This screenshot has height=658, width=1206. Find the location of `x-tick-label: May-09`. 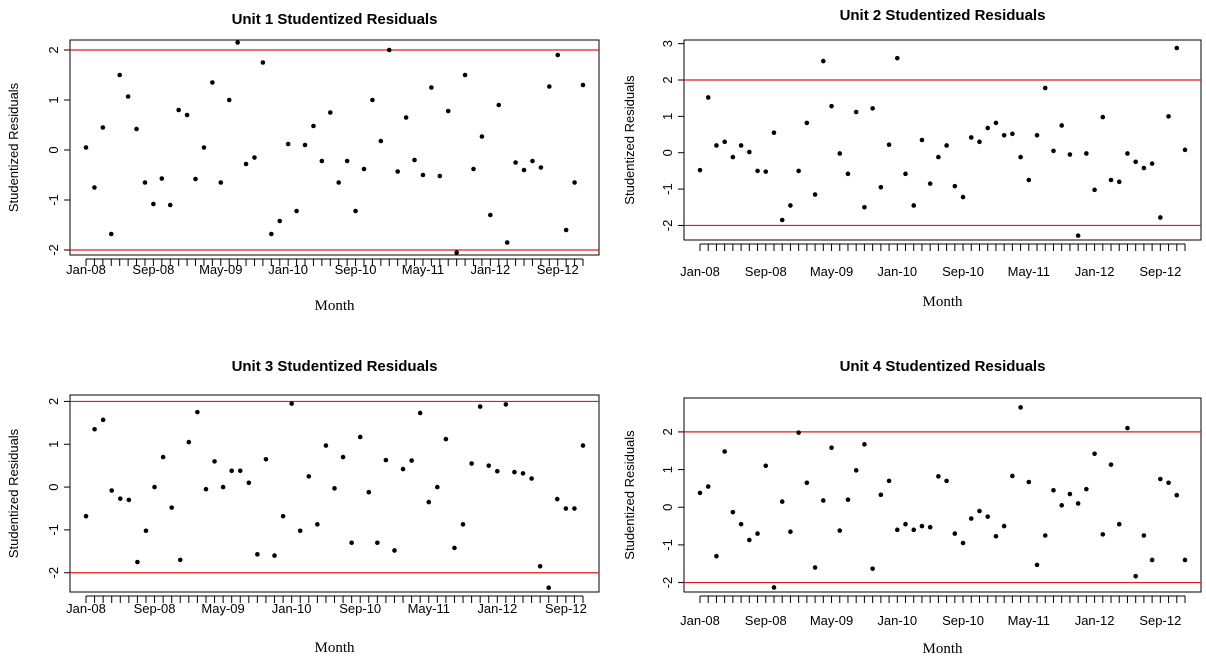

x-tick-label: May-09 is located at coordinates (222, 608).